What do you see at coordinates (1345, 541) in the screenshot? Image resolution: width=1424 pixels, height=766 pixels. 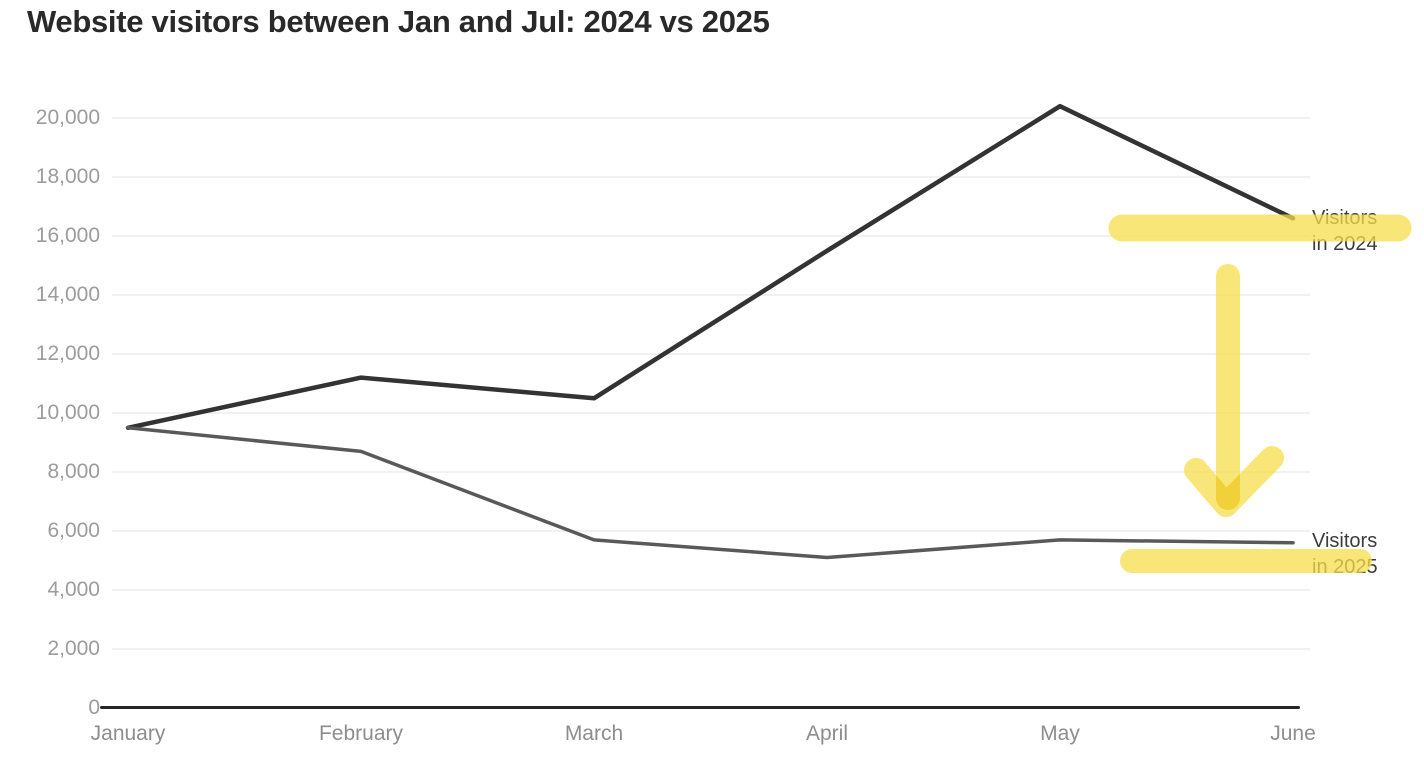 I see `series-label-2025-line1: Visitors` at bounding box center [1345, 541].